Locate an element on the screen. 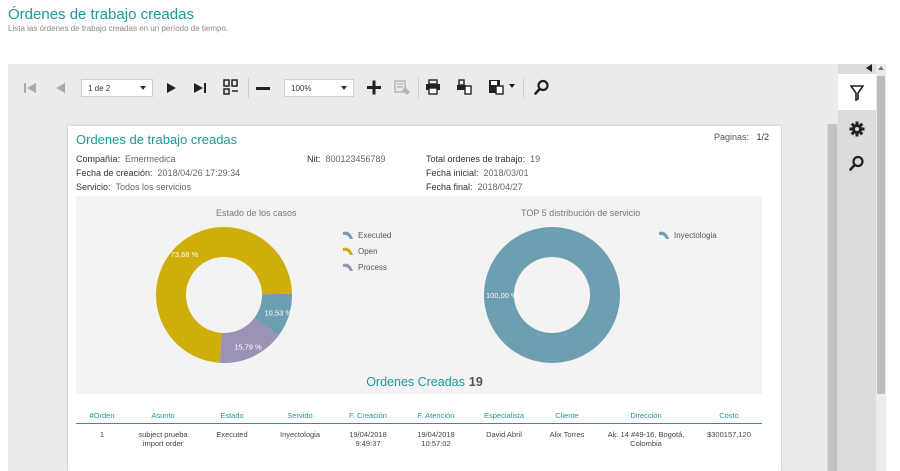 This screenshot has width=900, height=471. nit-value: 800123456789 is located at coordinates (355, 159).